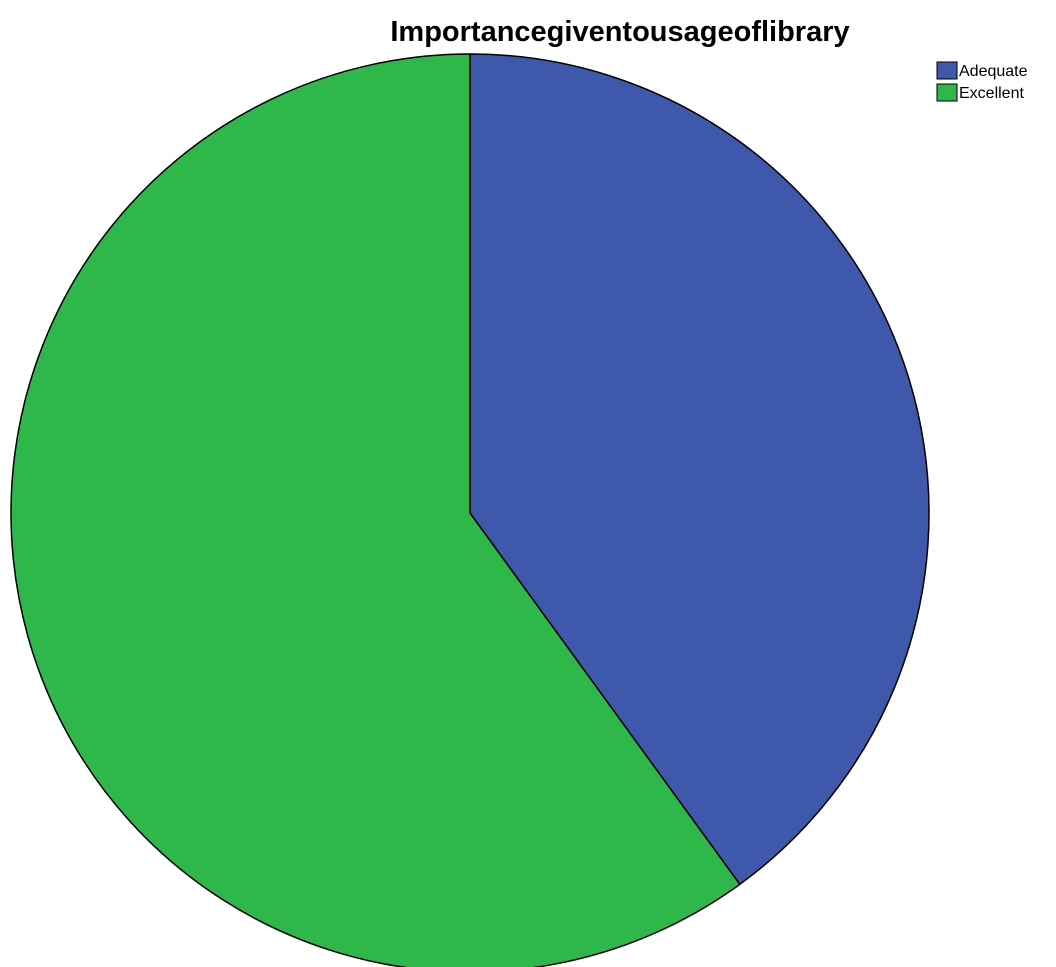 This screenshot has height=967, width=1056. Describe the element at coordinates (947, 70) in the screenshot. I see `legend-swatch-adequate` at that location.